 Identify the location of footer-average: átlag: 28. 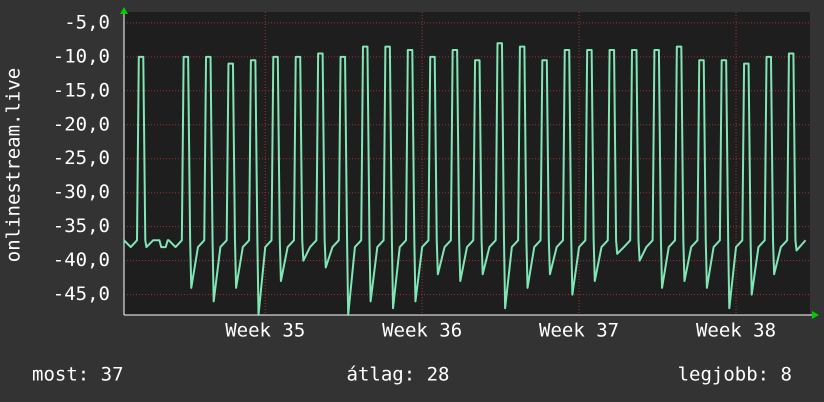
(398, 375).